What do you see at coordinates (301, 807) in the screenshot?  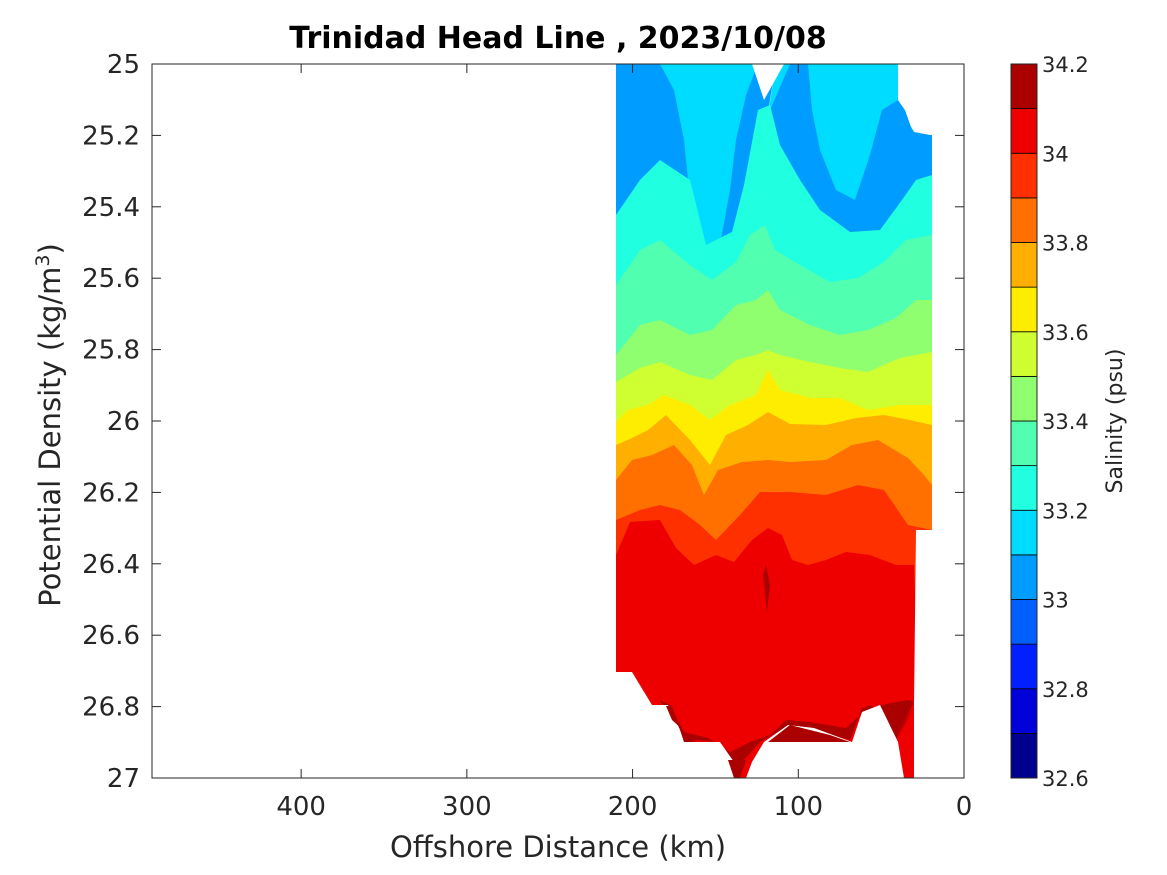 I see `x-tick-label: 400` at bounding box center [301, 807].